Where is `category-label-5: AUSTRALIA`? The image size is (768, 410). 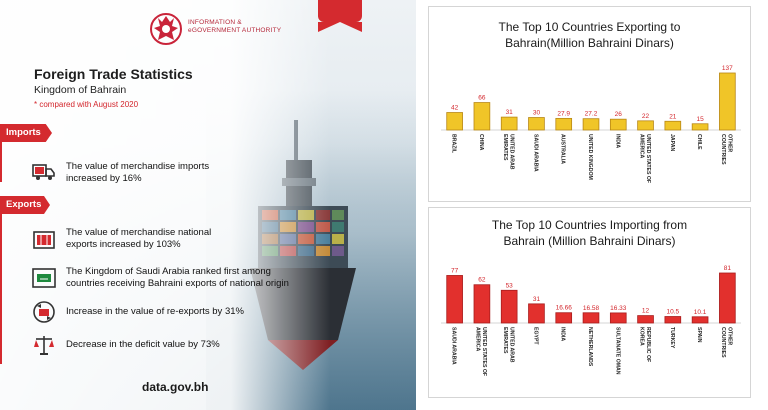
category-label-5: AUSTRALIA is located at coordinates (563, 149).